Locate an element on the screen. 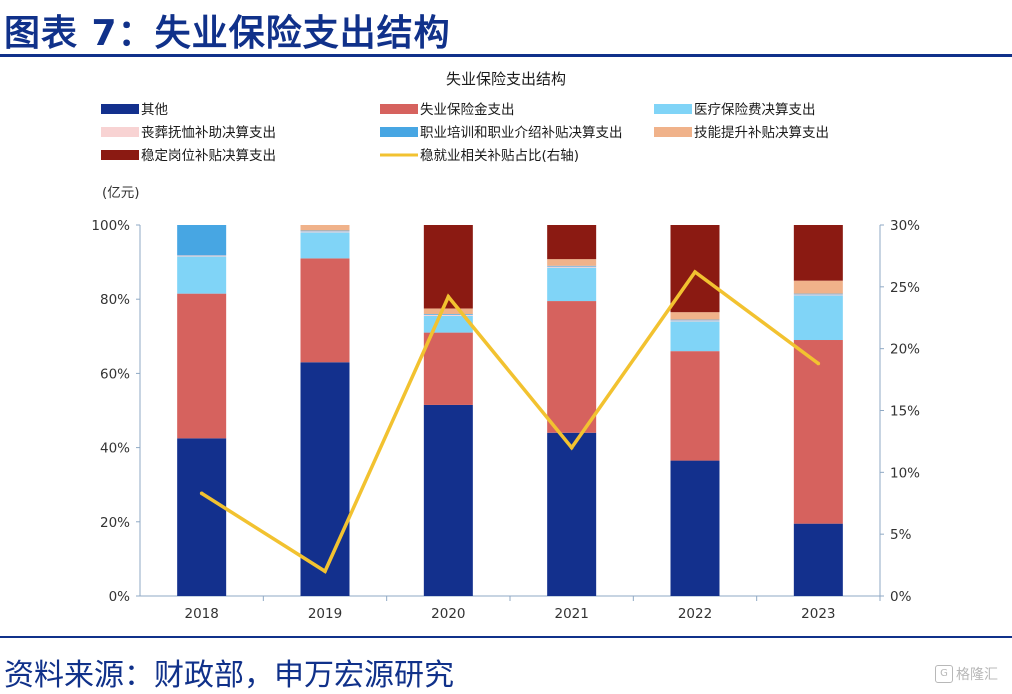 The width and height of the screenshot is (1012, 694). x-tick-label: 2020 is located at coordinates (448, 614).